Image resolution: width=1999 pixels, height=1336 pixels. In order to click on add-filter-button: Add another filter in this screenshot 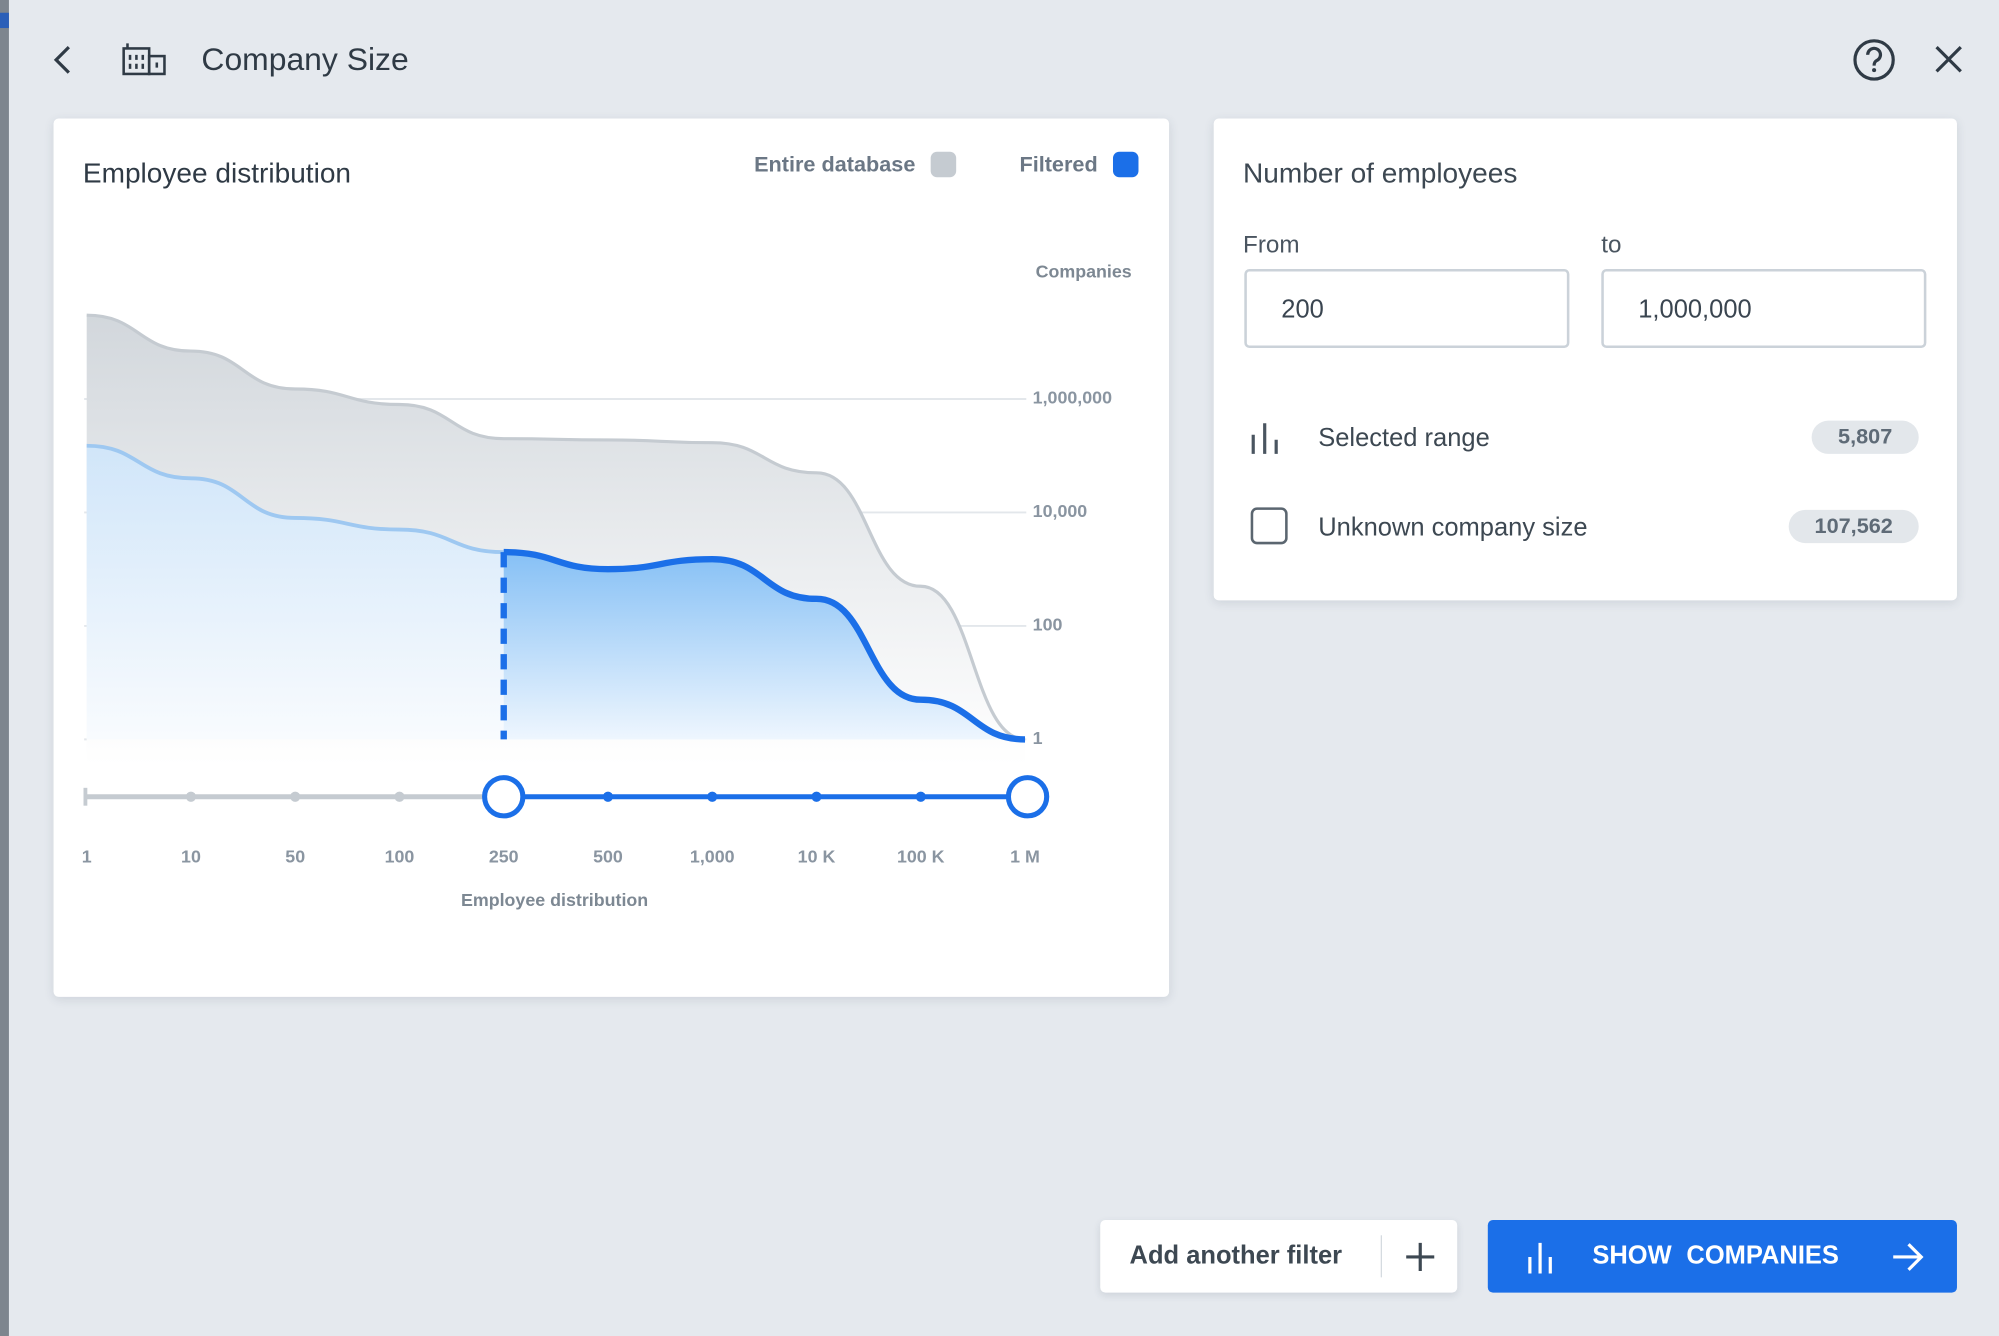, I will do `click(1279, 1256)`.